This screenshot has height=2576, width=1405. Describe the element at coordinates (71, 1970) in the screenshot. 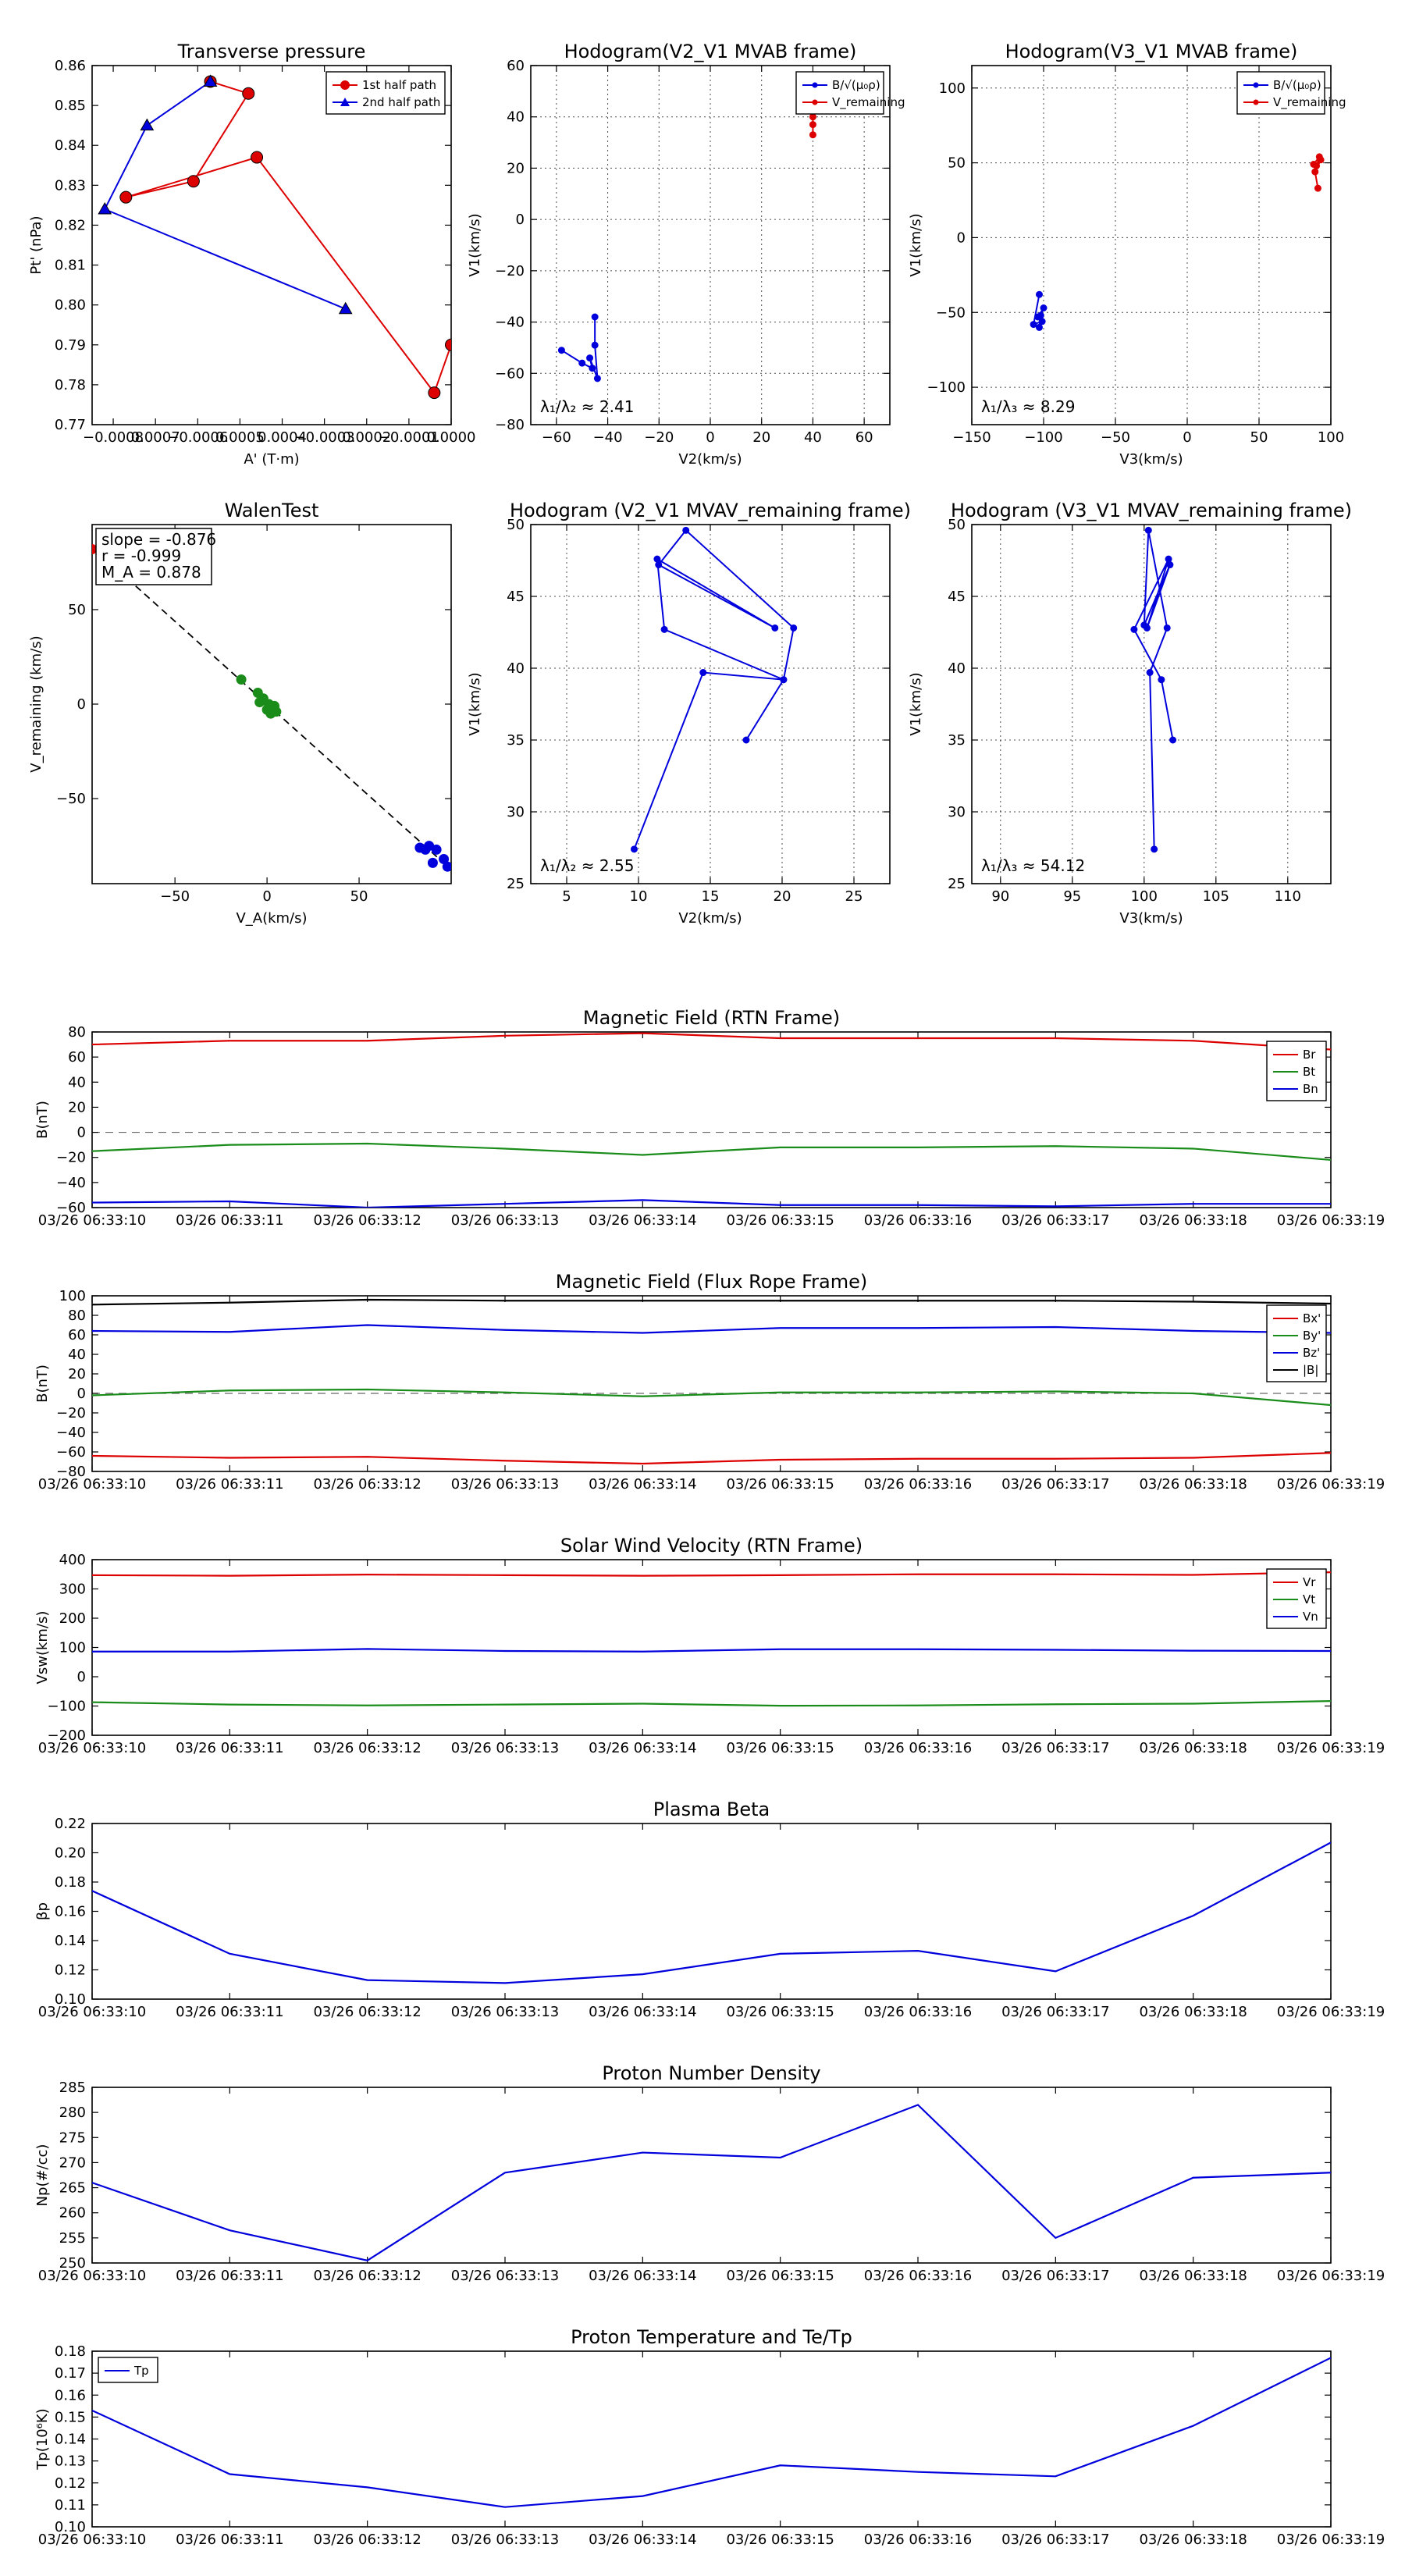

I see `y-tick-label: 0.12` at that location.